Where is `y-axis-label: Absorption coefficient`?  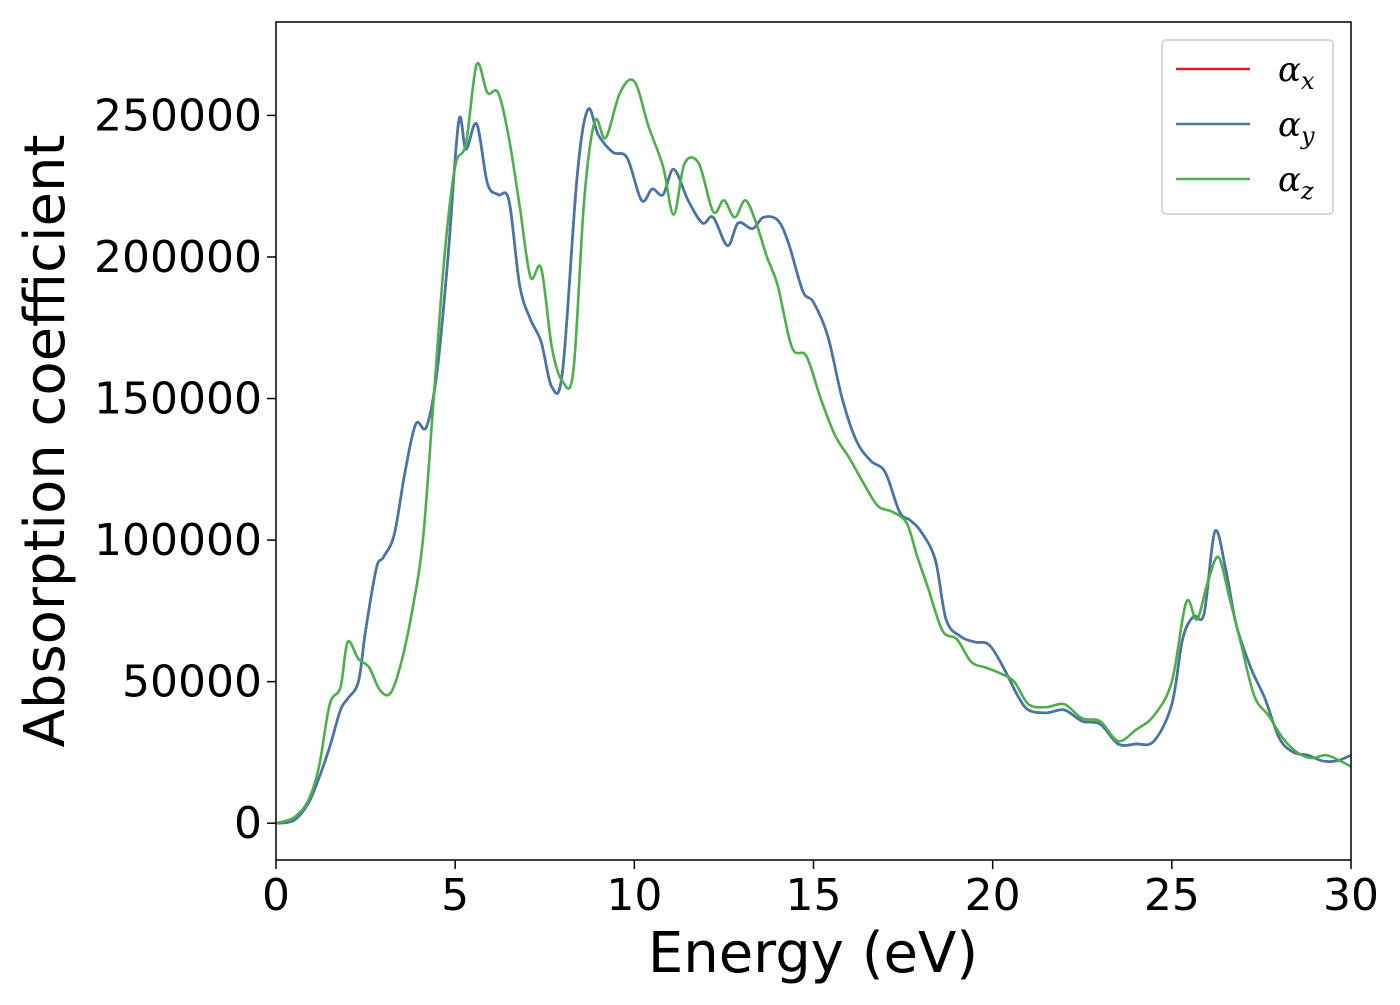 y-axis-label: Absorption coefficient is located at coordinates (45, 441).